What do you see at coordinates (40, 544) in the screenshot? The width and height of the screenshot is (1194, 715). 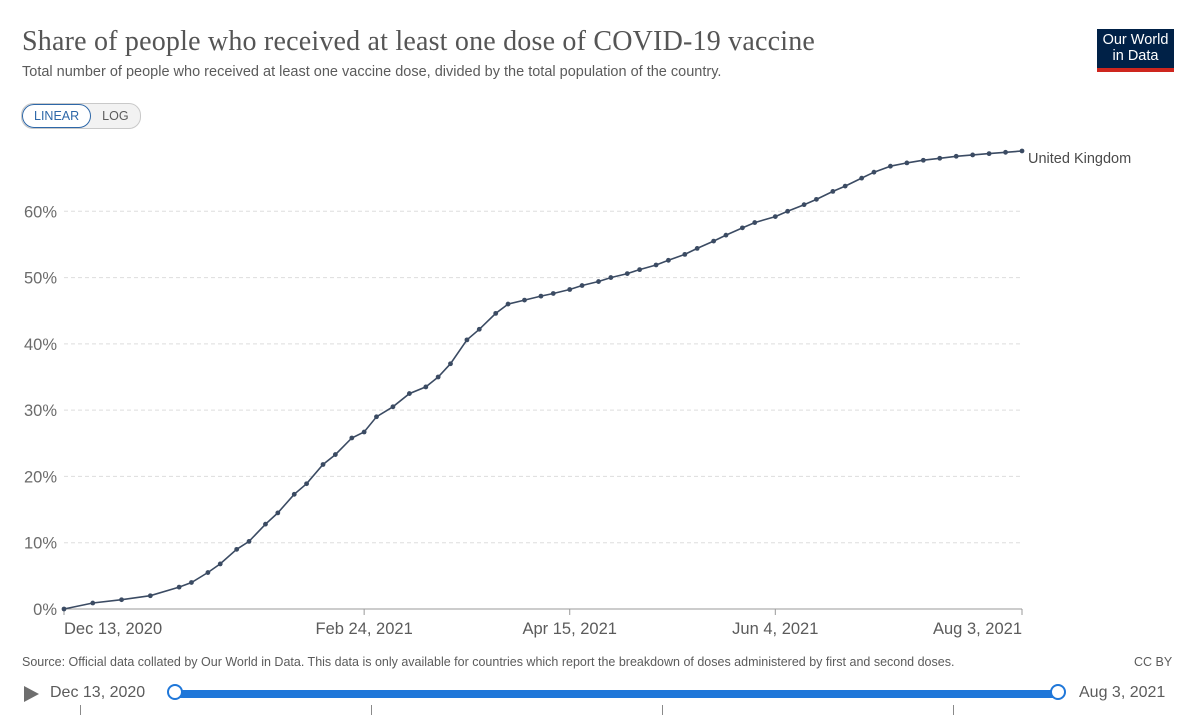 I see `y-tick-label: 10%` at bounding box center [40, 544].